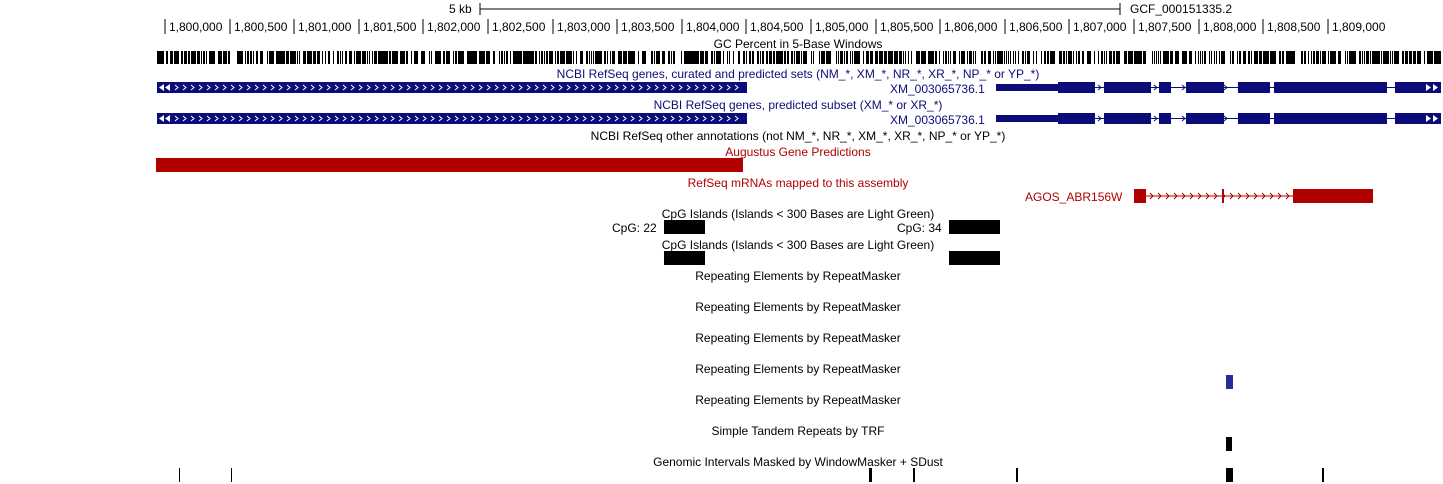 The image size is (1443, 484). What do you see at coordinates (1435, 118) in the screenshot?
I see `refseq-predicted-arrow-right` at bounding box center [1435, 118].